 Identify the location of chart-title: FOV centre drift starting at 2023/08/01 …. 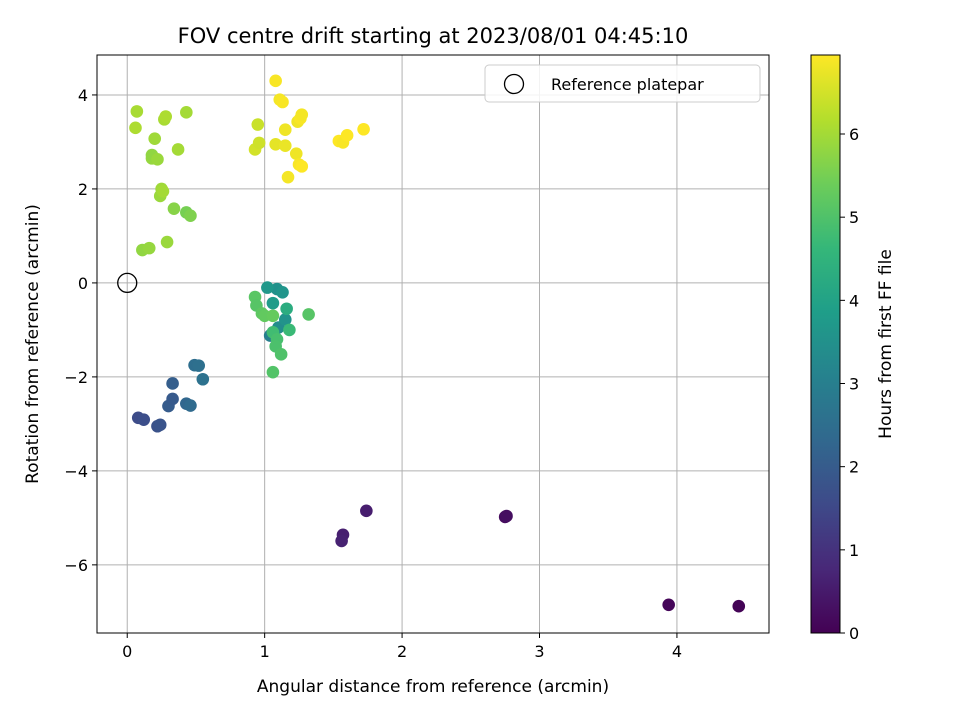
(433, 36).